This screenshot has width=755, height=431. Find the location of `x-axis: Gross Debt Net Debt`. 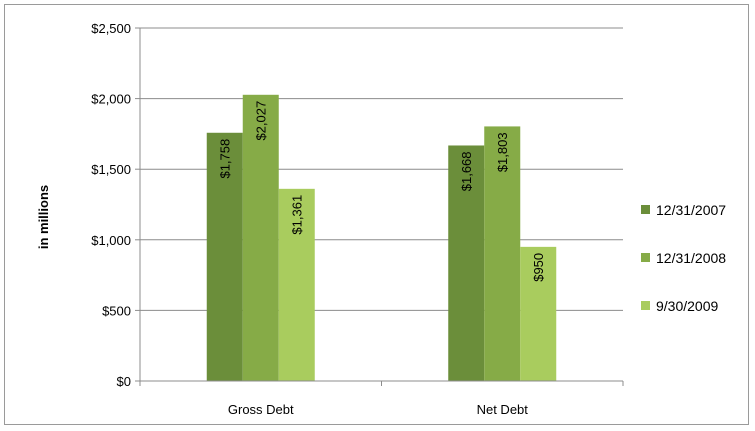

x-axis: Gross Debt Net Debt is located at coordinates (381, 398).